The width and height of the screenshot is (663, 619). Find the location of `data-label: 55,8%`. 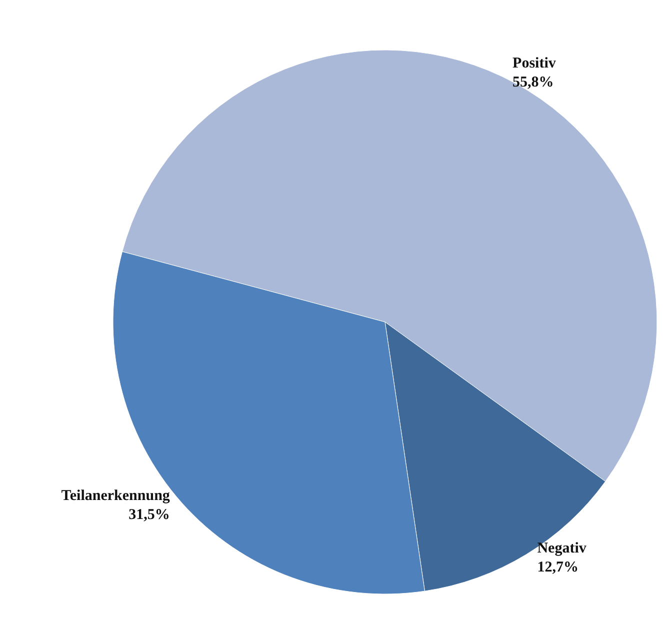

data-label: 55,8% is located at coordinates (533, 82).